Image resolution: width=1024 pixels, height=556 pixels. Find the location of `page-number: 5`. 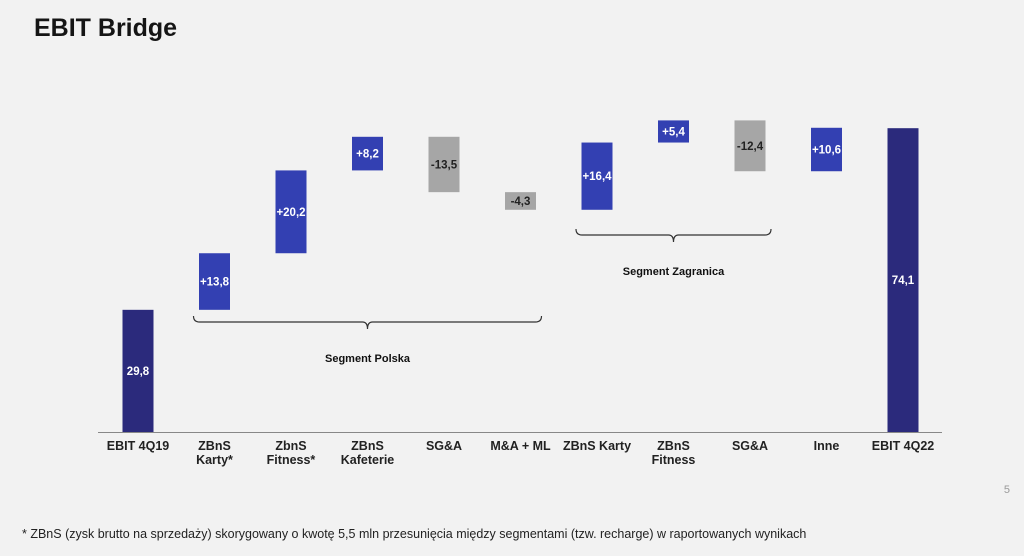

page-number: 5 is located at coordinates (1006, 490).